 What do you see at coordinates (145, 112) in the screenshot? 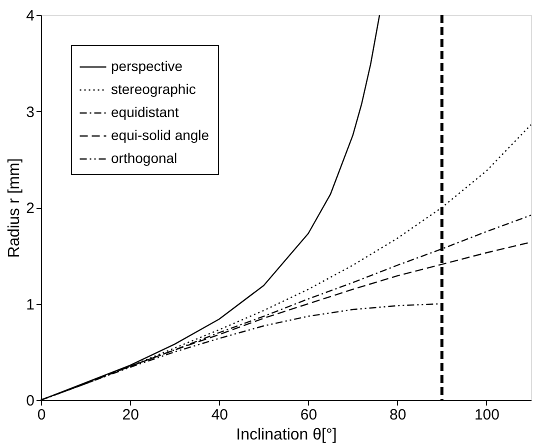
I see `legend-label: equidistant` at bounding box center [145, 112].